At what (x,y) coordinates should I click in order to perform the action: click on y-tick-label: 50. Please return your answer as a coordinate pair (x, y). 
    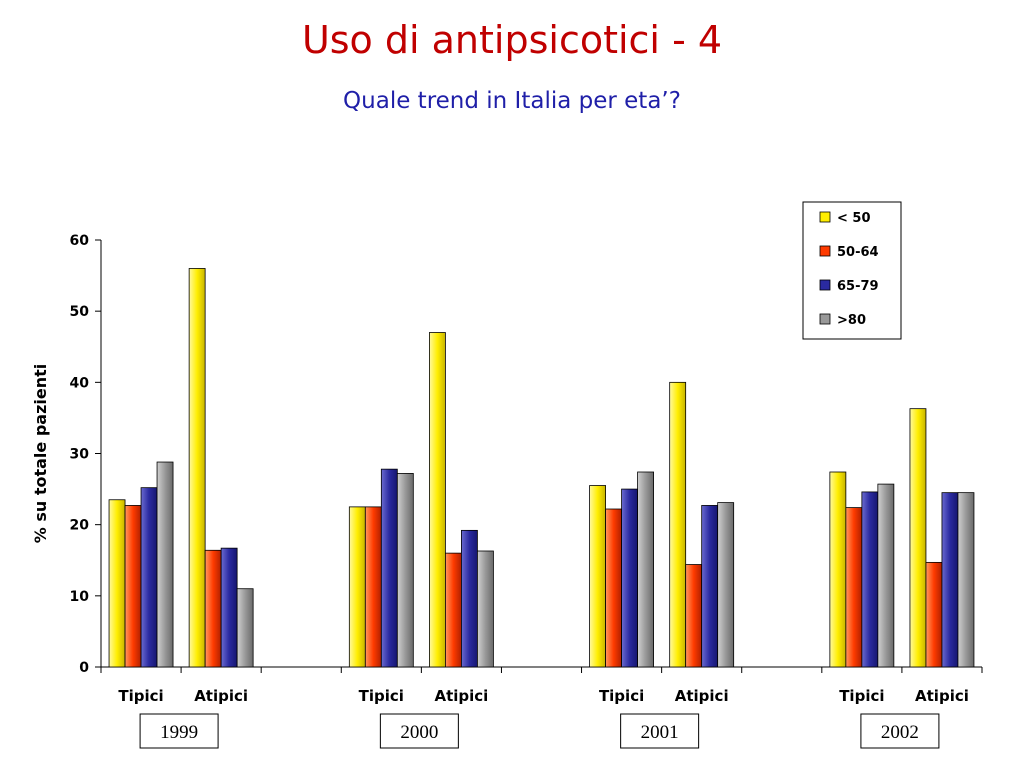
    Looking at the image, I should click on (80, 312).